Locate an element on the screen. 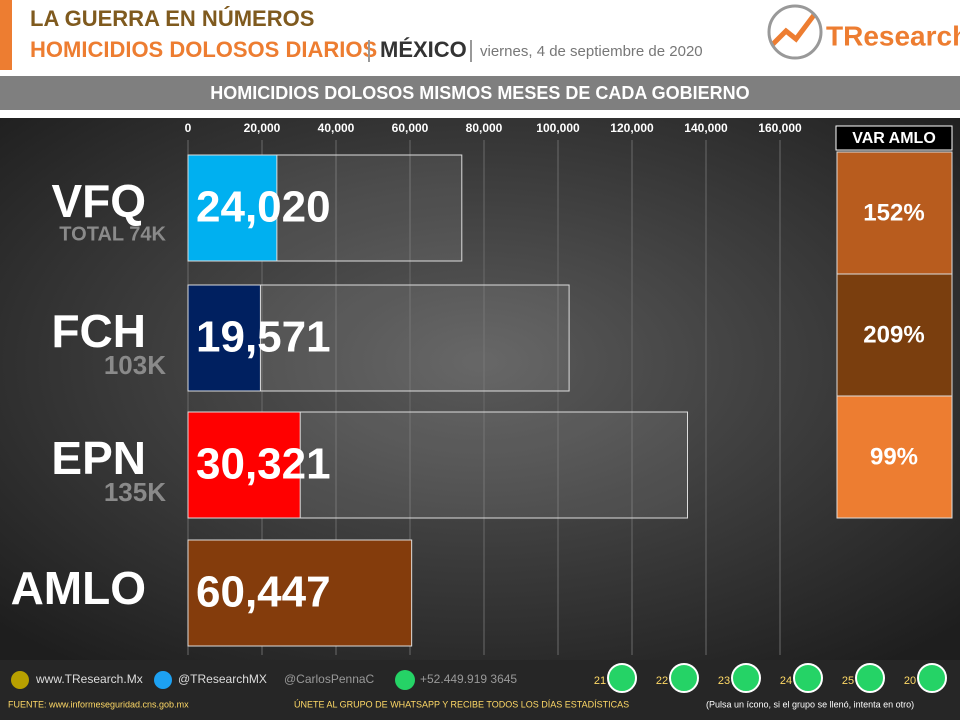 This screenshot has height=720, width=960. var-header-bg is located at coordinates (894, 138).